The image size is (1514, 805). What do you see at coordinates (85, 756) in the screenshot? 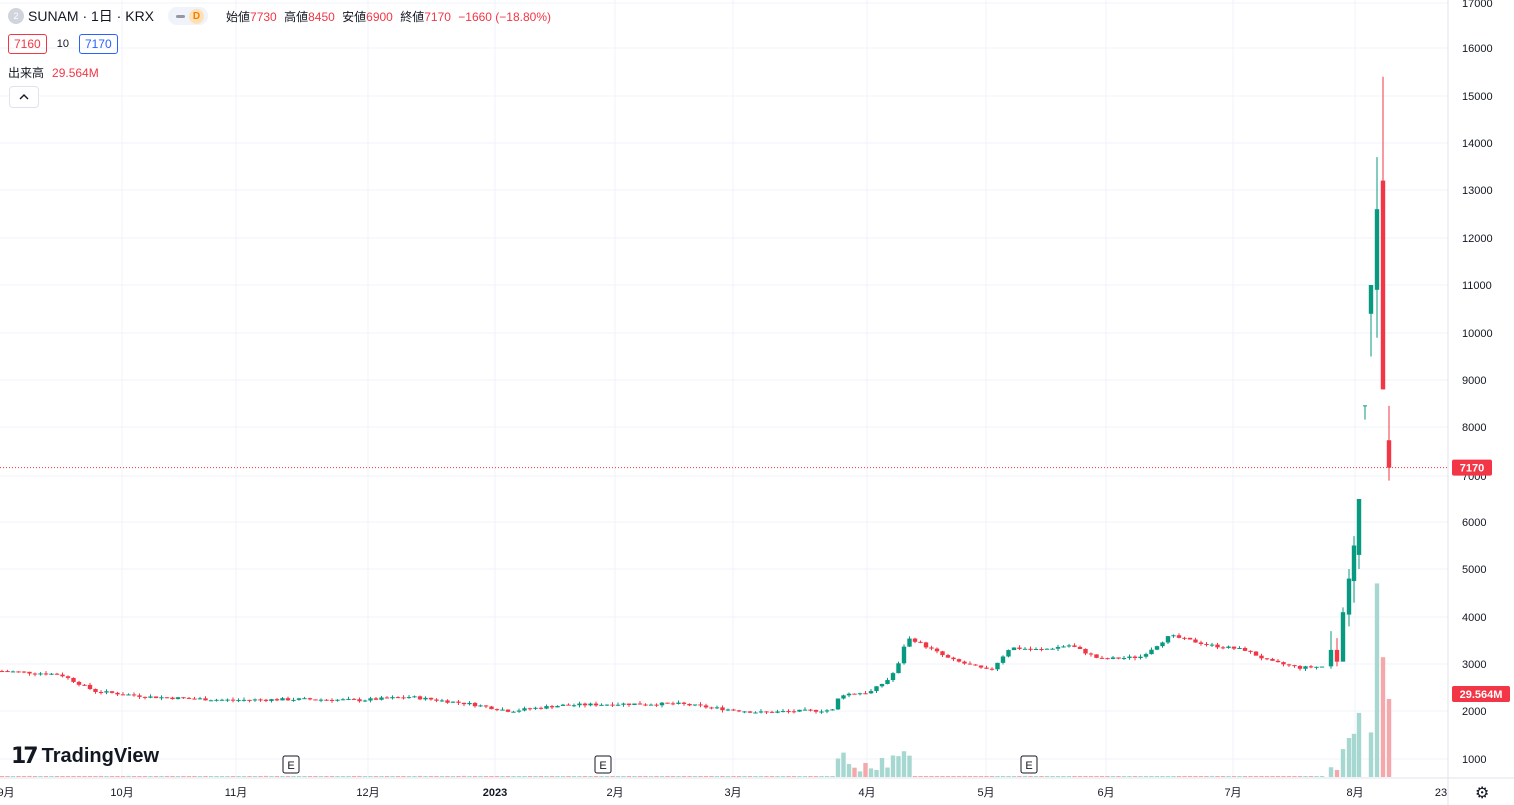
I see `tradingview-logo: 17 TradingView` at bounding box center [85, 756].